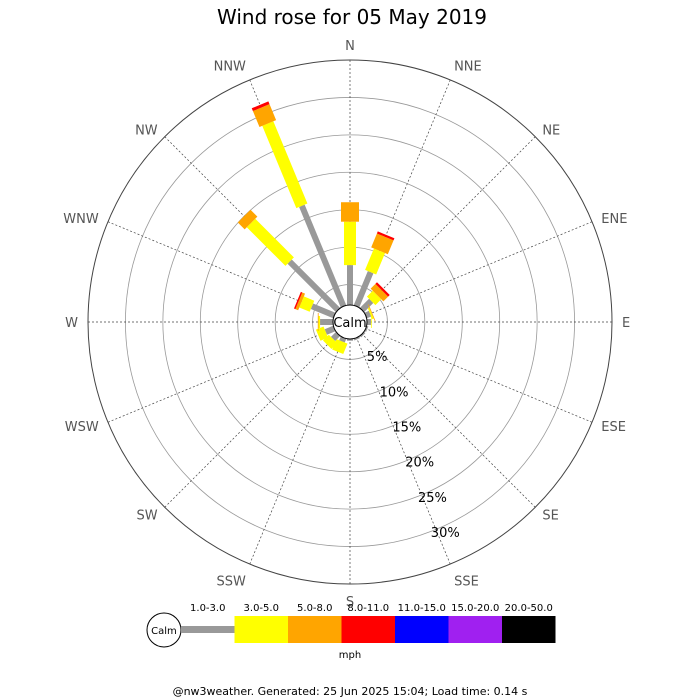 Image resolution: width=700 pixels, height=700 pixels. Describe the element at coordinates (350, 46) in the screenshot. I see `dir-label-n: N` at that location.